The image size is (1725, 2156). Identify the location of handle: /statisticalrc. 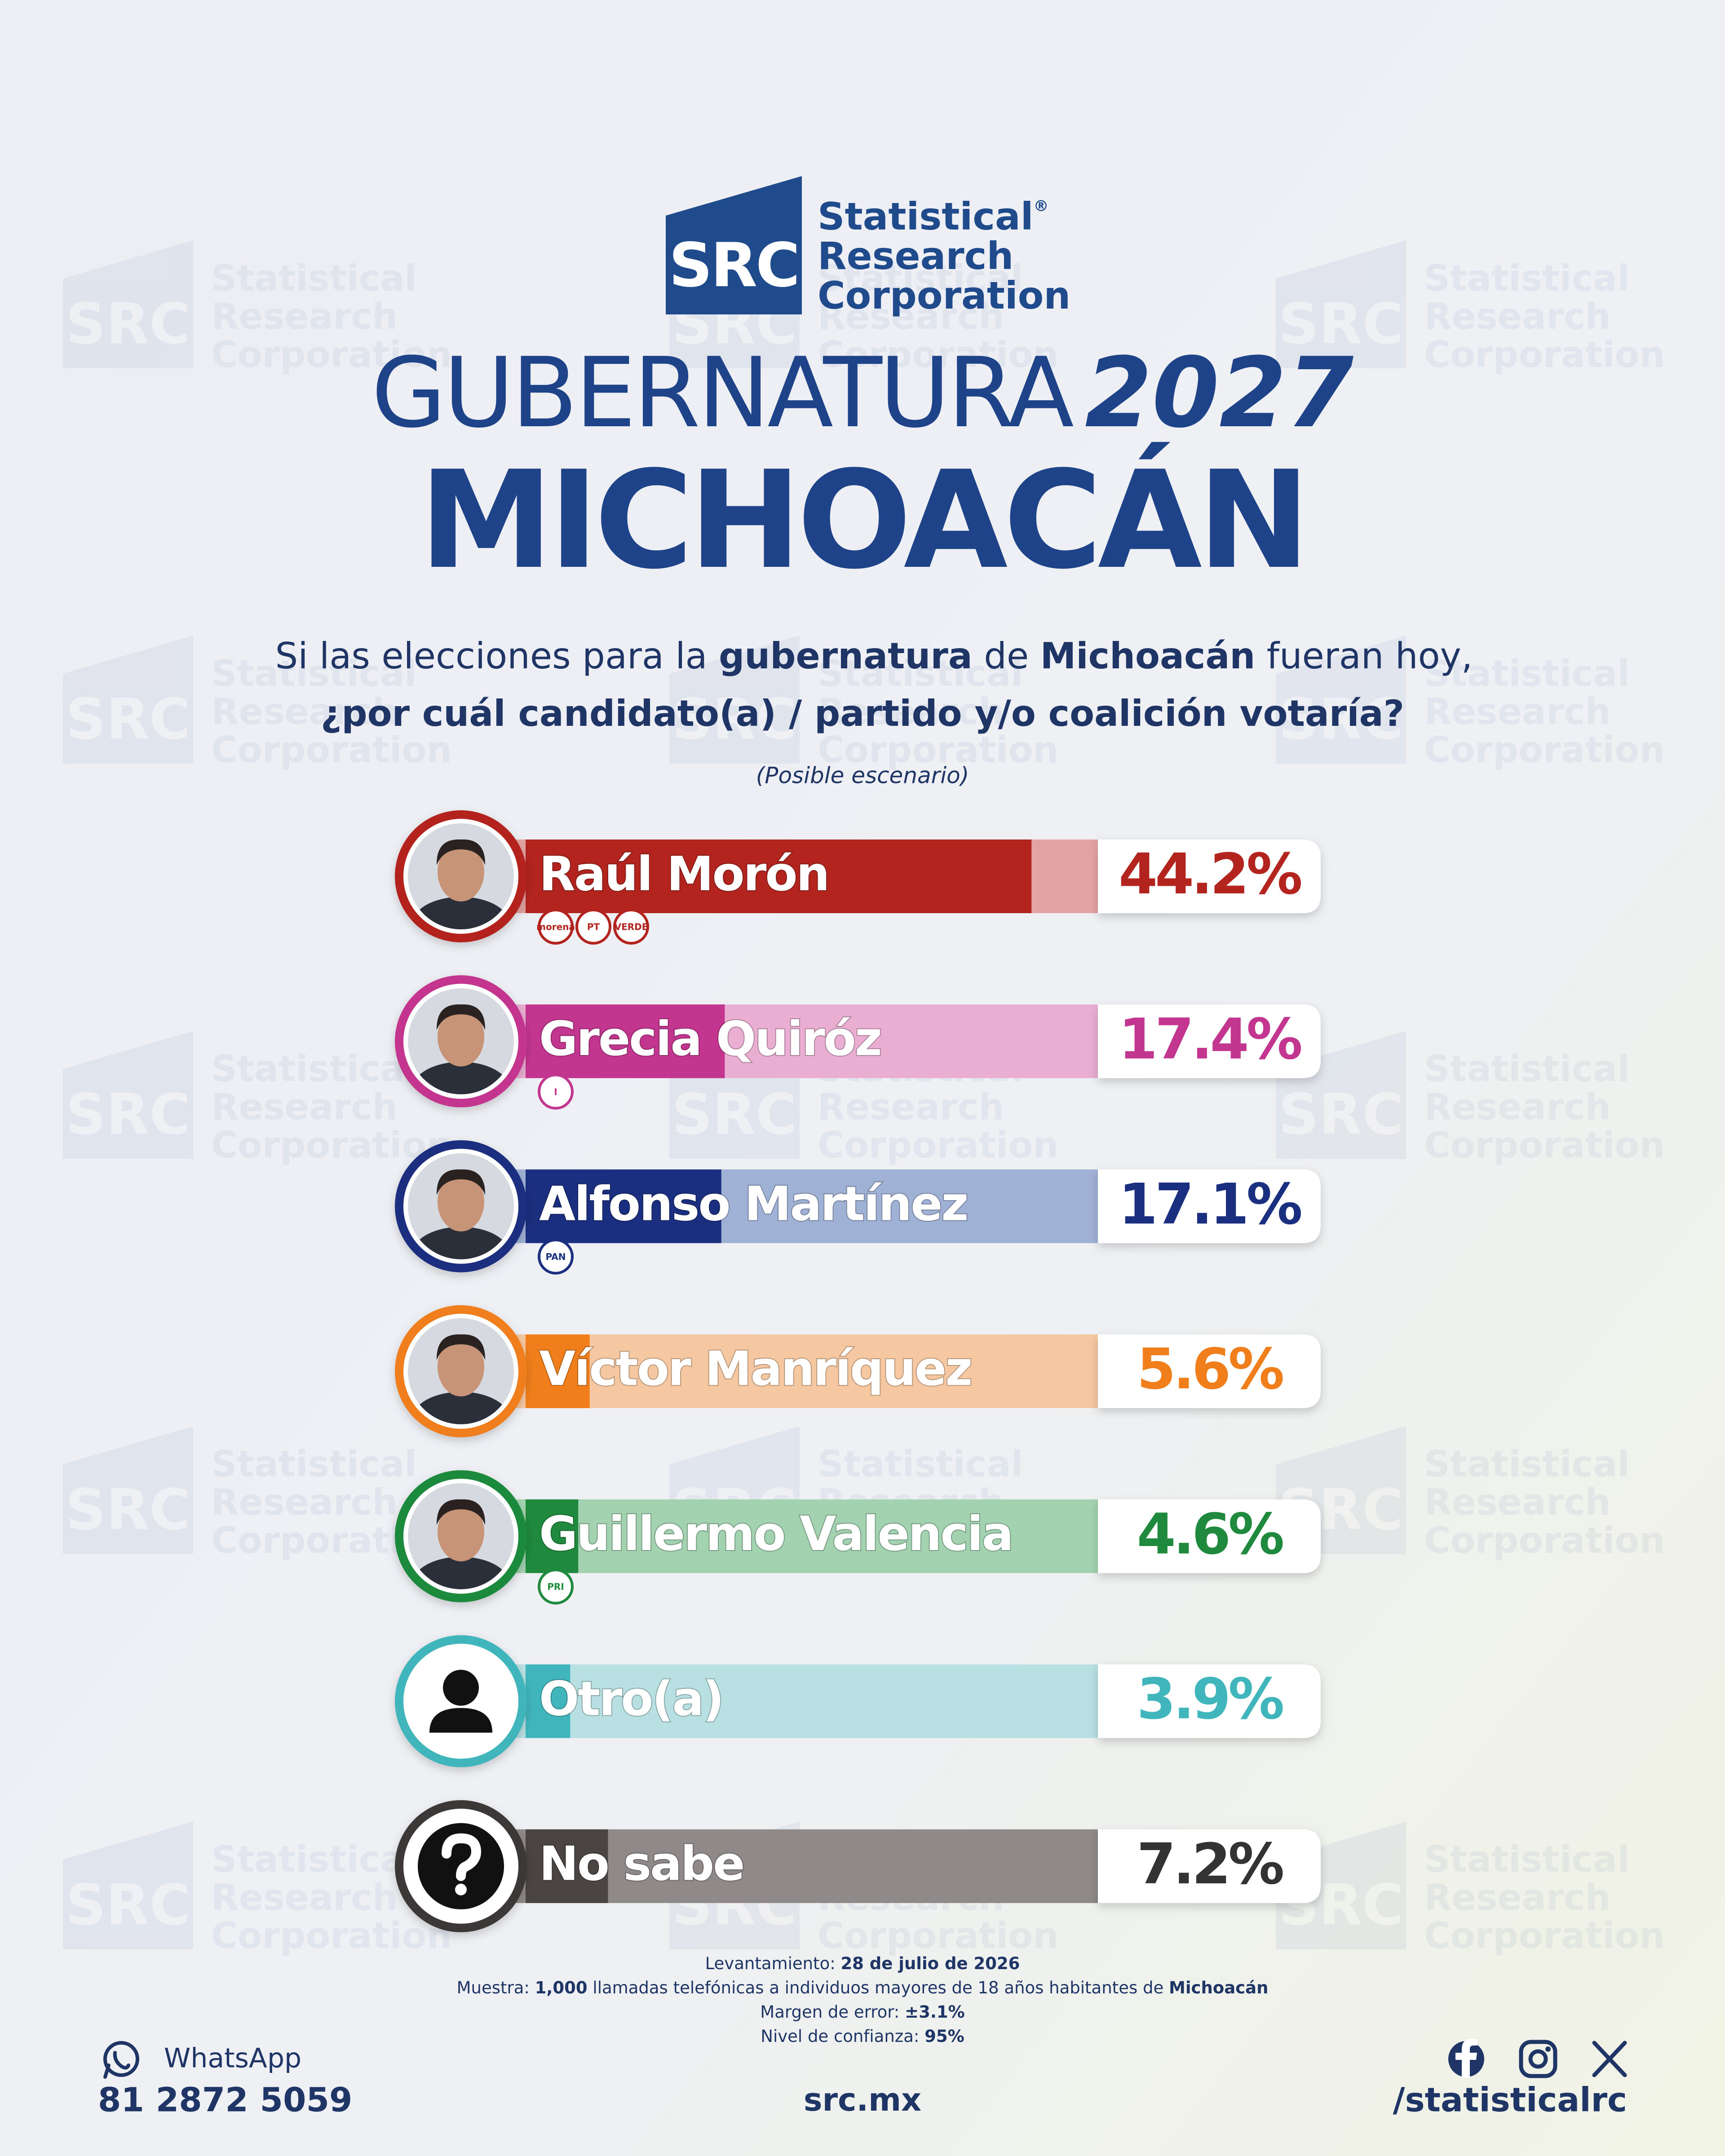
(1510, 2100).